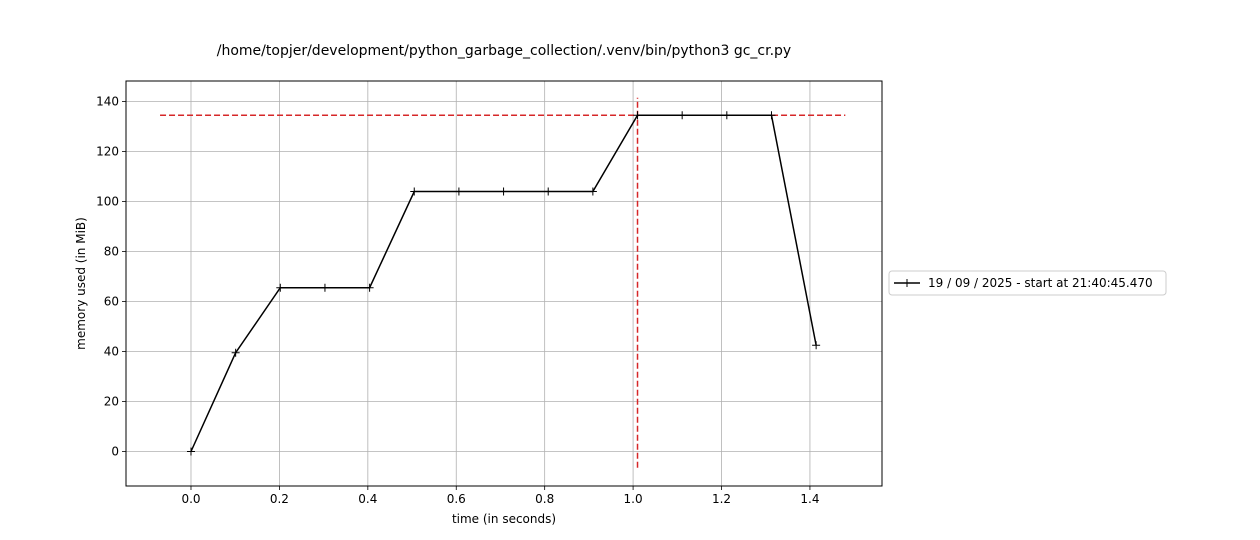  Describe the element at coordinates (111, 277) in the screenshot. I see `y-axis-ticks: 0 20 40 60 80 100 120 140` at that location.